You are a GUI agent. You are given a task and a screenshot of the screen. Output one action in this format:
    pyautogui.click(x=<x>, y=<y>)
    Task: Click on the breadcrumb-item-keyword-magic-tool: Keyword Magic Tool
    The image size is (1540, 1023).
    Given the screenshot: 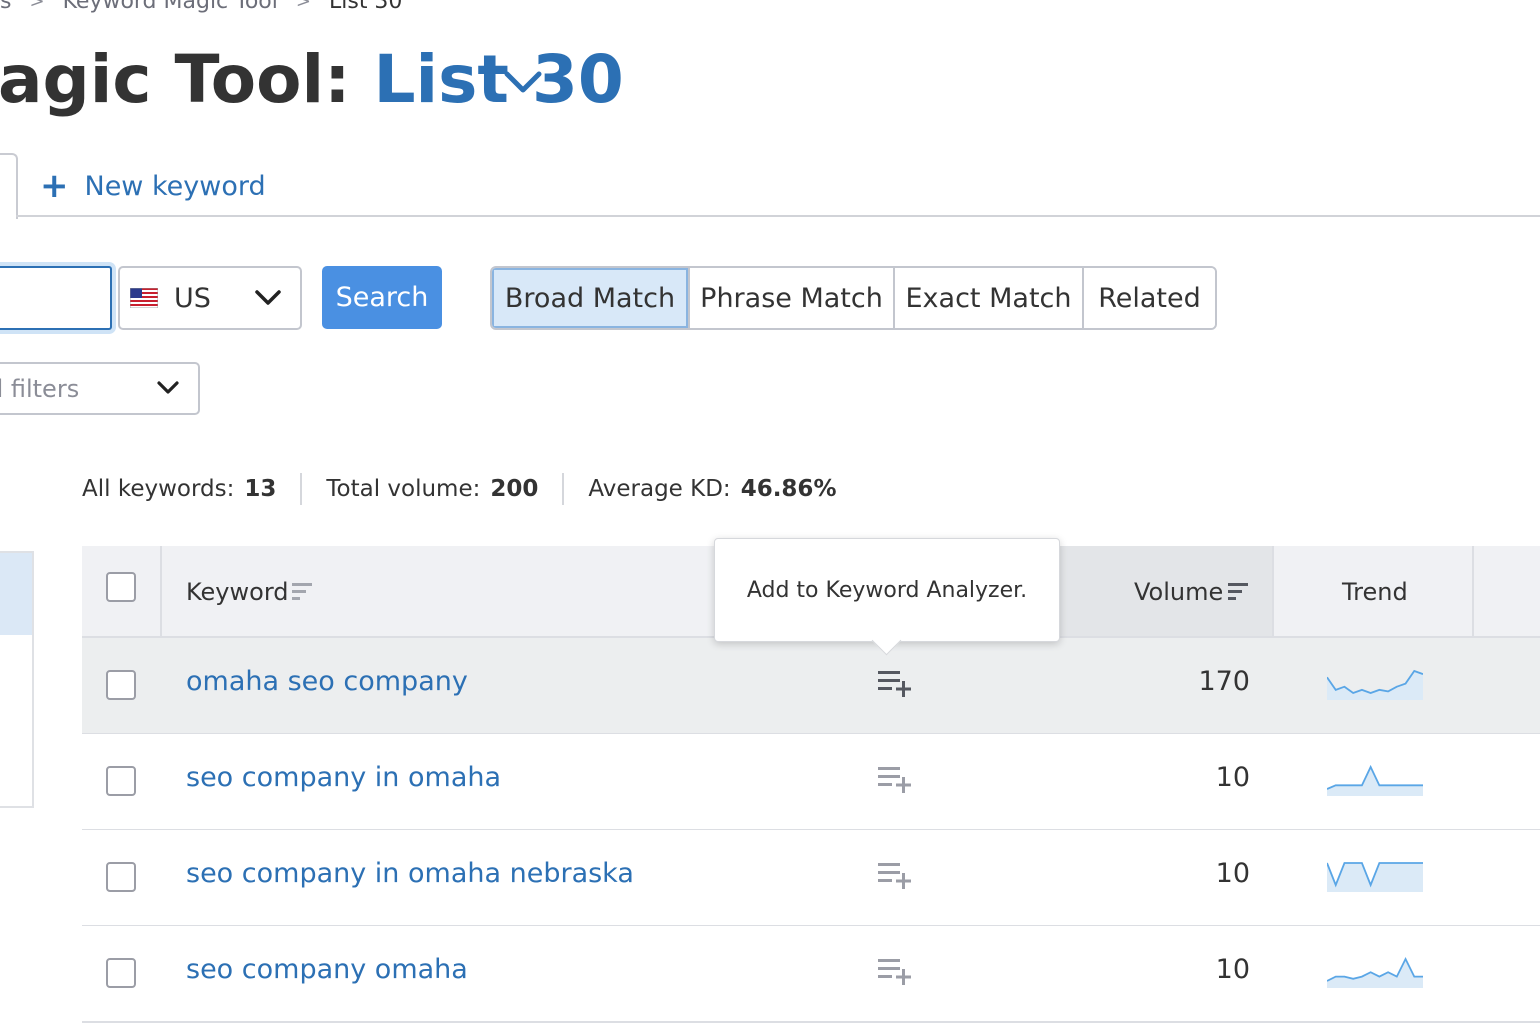 What is the action you would take?
    pyautogui.click(x=170, y=7)
    